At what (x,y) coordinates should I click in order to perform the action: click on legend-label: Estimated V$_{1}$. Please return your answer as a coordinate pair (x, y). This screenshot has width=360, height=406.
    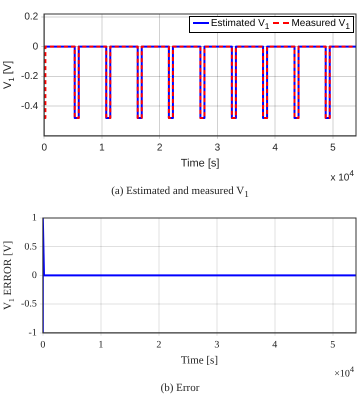
    Looking at the image, I should click on (240, 24).